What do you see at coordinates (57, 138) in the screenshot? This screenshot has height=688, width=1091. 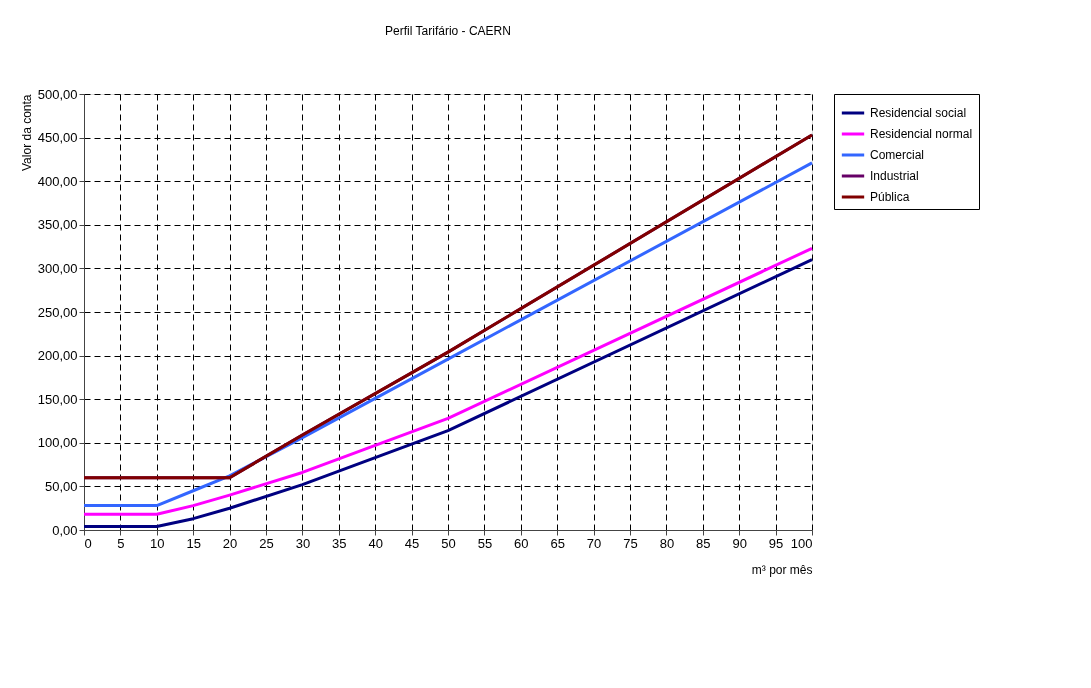 I see `y-tick-label: 450,00` at bounding box center [57, 138].